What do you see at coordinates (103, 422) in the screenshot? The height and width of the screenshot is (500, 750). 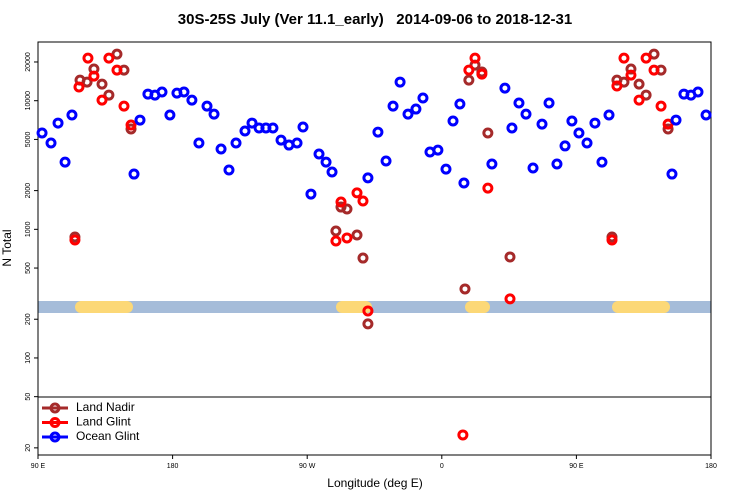 I see `legend-label: Land Glint` at bounding box center [103, 422].